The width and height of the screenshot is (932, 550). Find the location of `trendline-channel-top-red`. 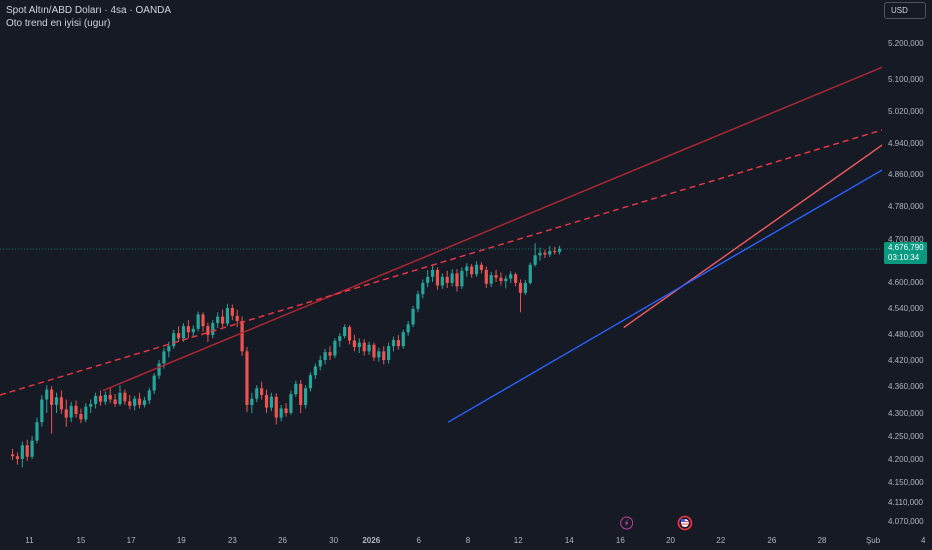

trendline-channel-top-red is located at coordinates (777, 219).